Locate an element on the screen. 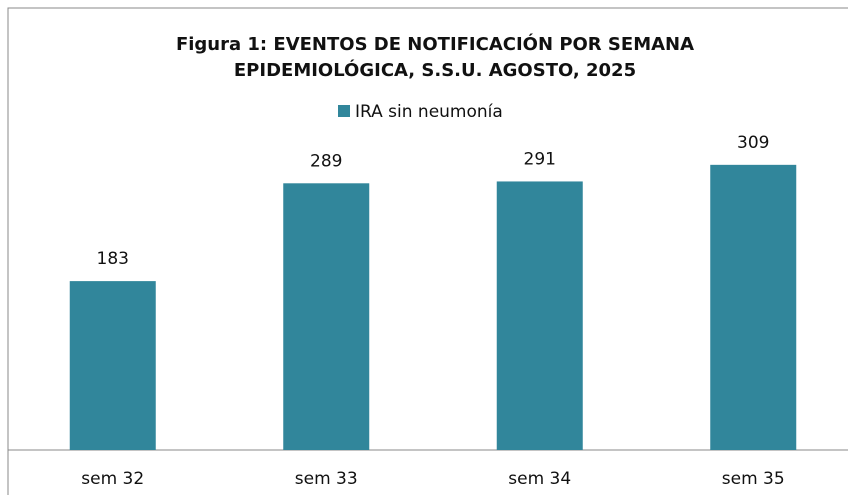 The height and width of the screenshot is (495, 848). data-label: 291 is located at coordinates (540, 159).